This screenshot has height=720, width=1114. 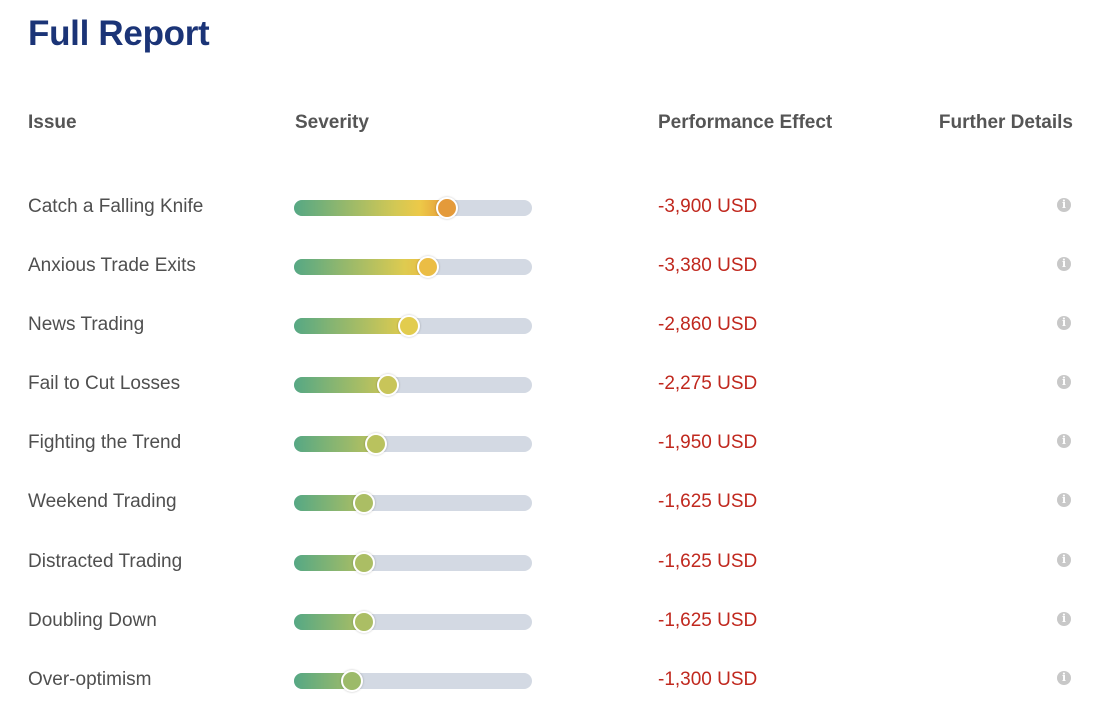 I want to click on issue-name: Doubling Down, so click(x=92, y=620).